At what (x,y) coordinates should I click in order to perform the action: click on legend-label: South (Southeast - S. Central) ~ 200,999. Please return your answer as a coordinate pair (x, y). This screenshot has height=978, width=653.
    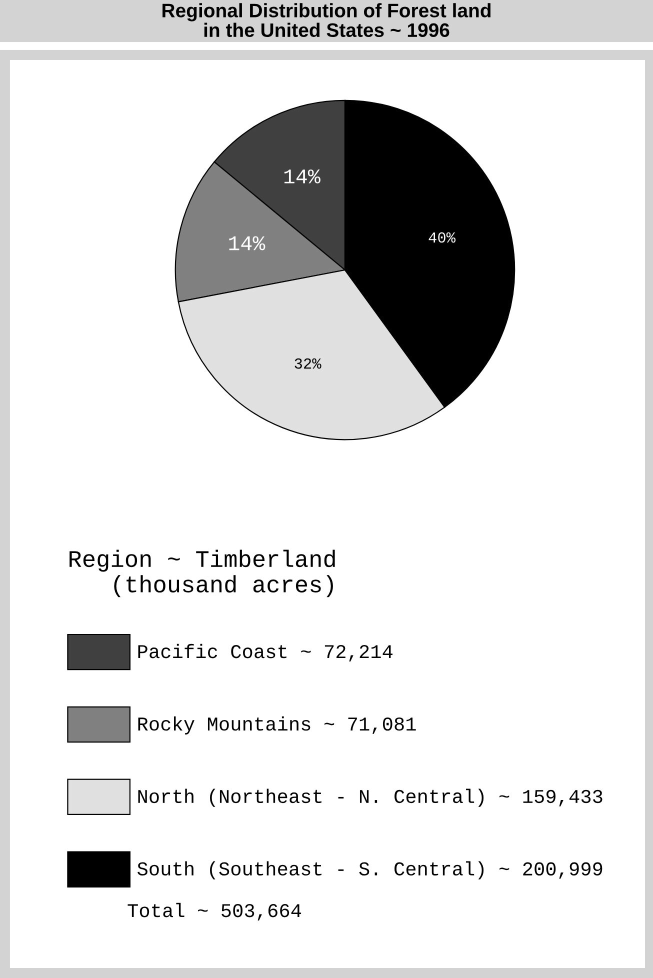
    Looking at the image, I should click on (370, 870).